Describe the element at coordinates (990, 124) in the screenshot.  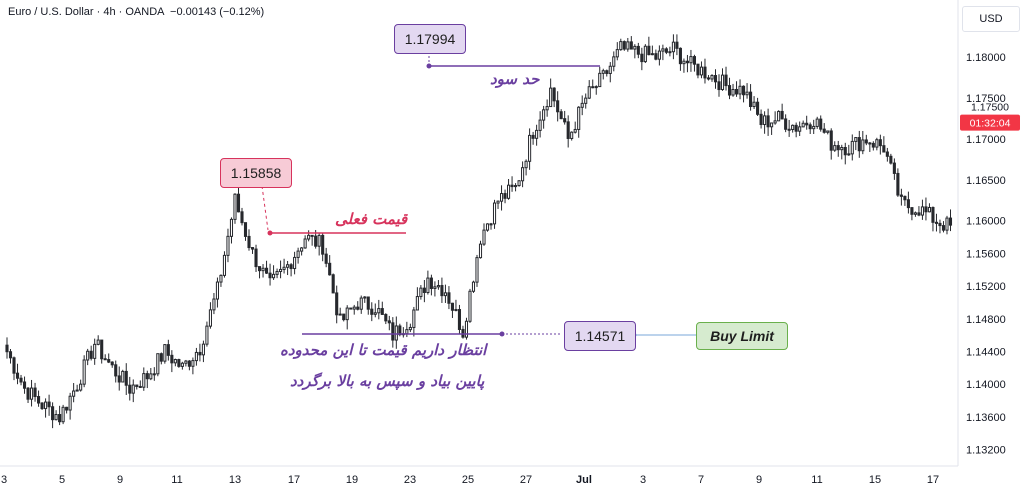
I see `price-badge-timer: 01:32:04` at that location.